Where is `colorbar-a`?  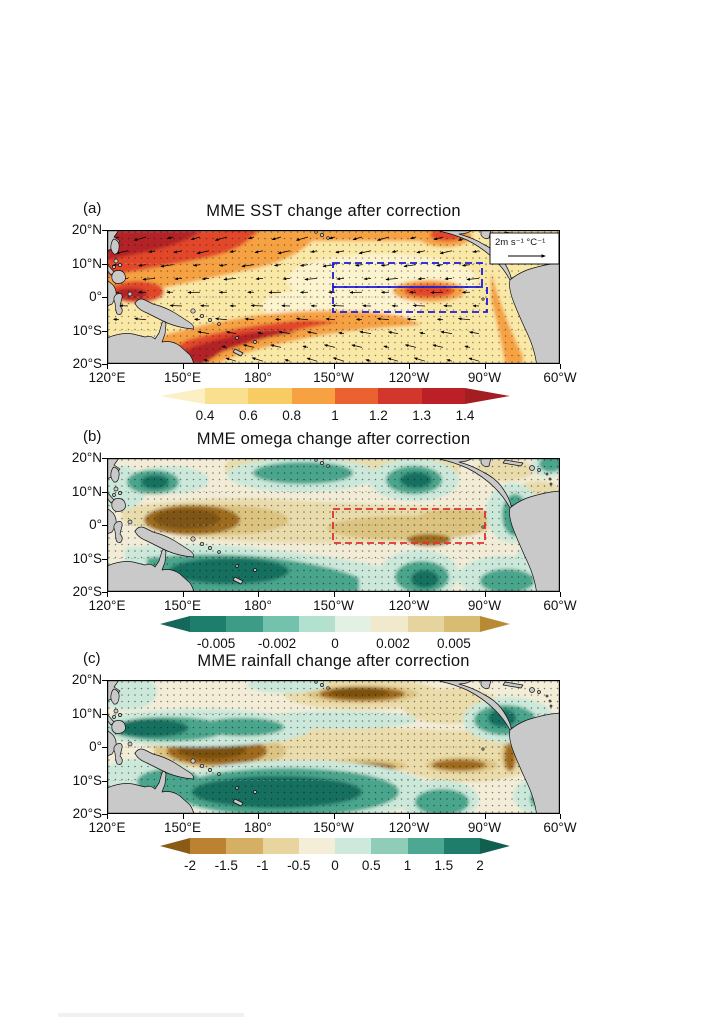 colorbar-a is located at coordinates (335, 396).